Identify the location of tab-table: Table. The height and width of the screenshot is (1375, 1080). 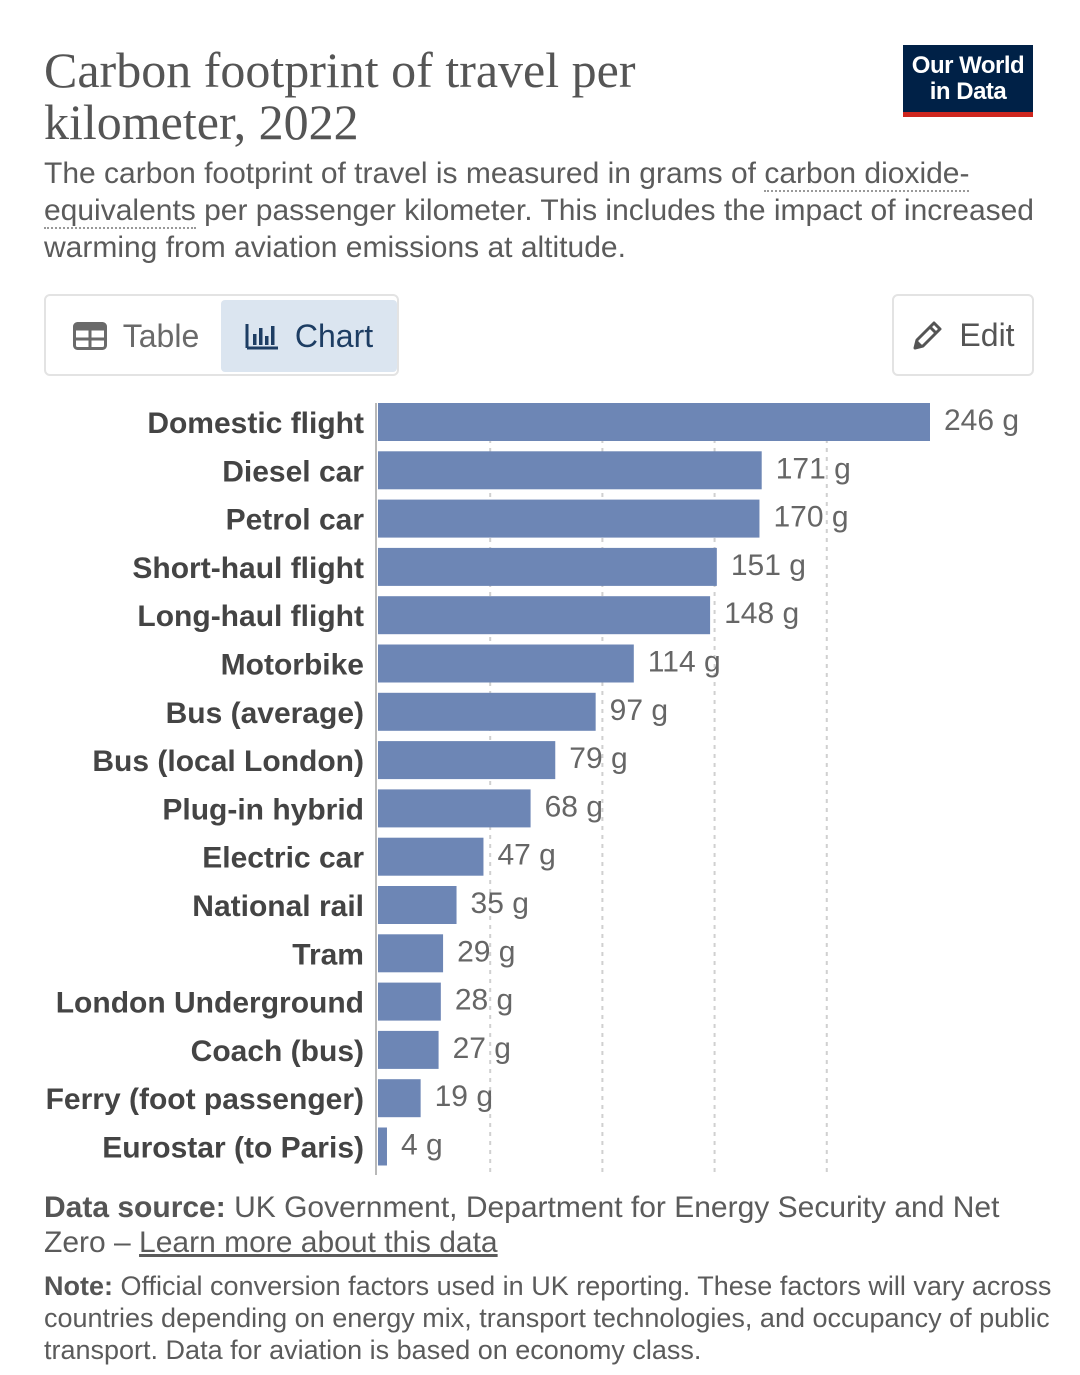
(136, 336).